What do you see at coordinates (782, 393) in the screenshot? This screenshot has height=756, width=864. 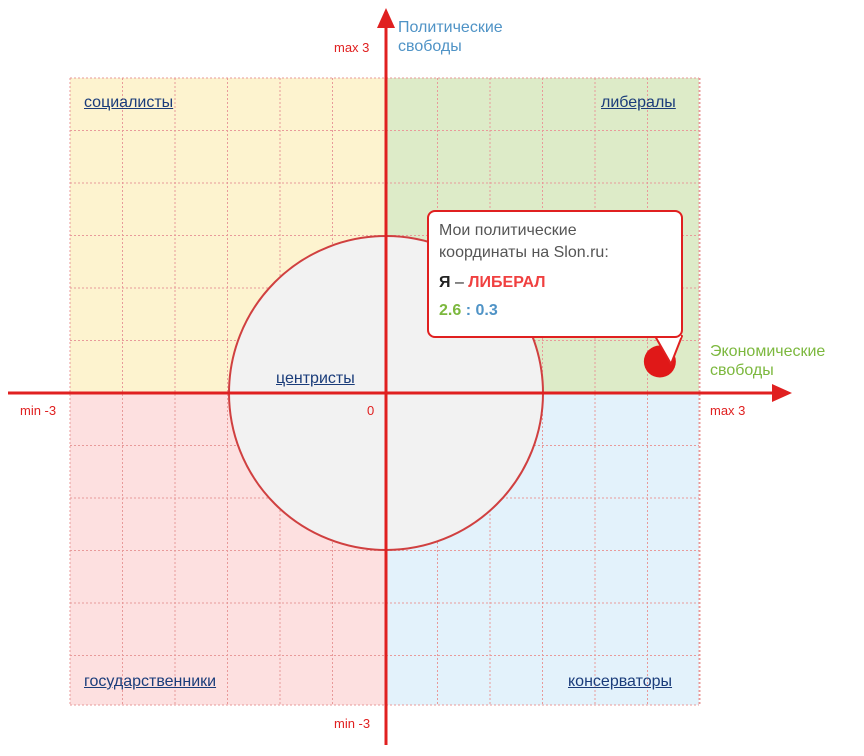 I see `x-axis-arrow` at bounding box center [782, 393].